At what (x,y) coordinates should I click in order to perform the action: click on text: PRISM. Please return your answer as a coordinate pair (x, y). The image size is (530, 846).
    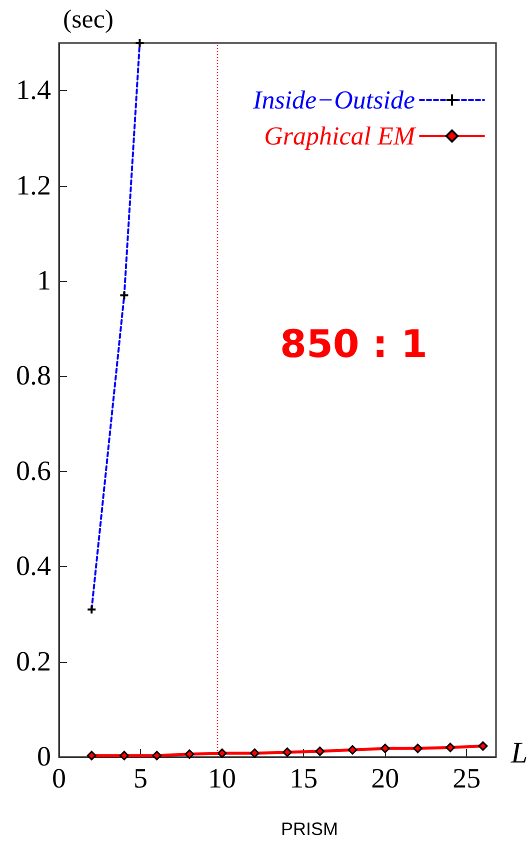
    Looking at the image, I should click on (309, 829).